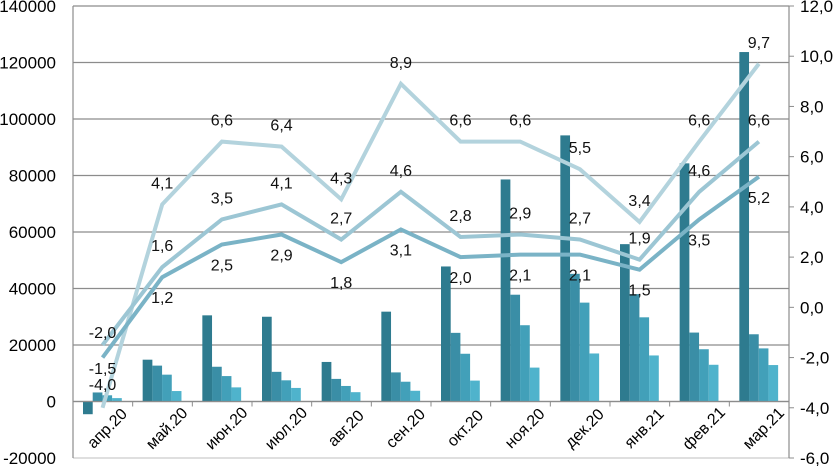 Image resolution: width=837 pixels, height=466 pixels. What do you see at coordinates (222, 266) in the screenshot?
I see `data-label: 2,5` at bounding box center [222, 266].